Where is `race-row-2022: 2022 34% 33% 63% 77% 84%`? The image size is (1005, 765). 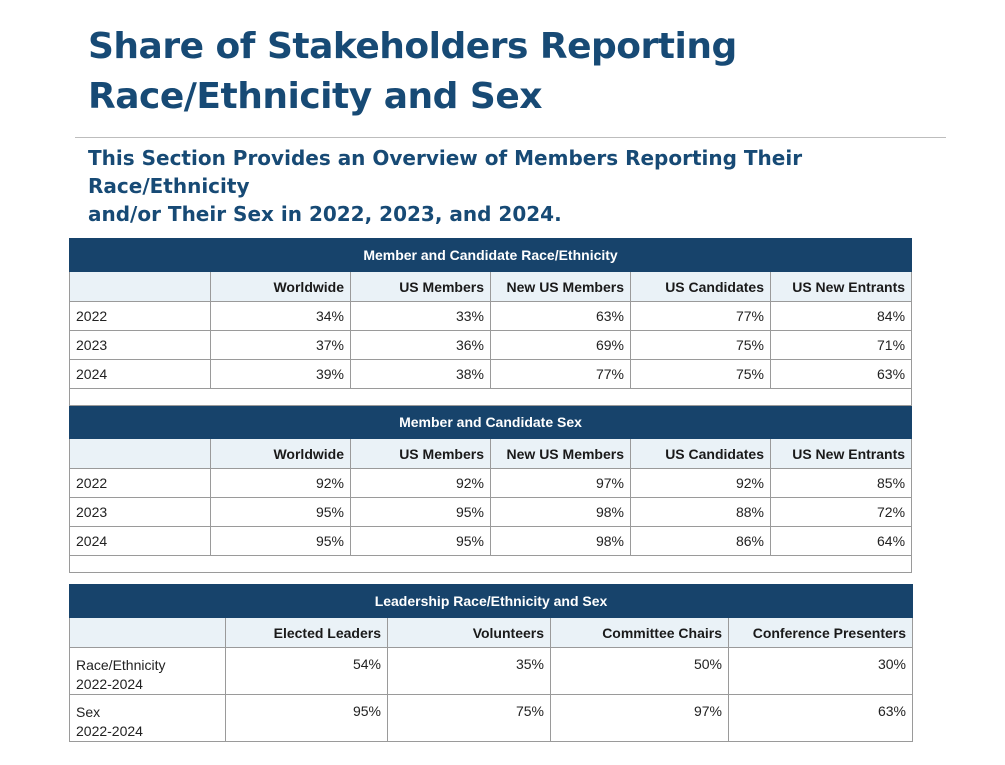 race-row-2022: 2022 34% 33% 63% 77% 84% is located at coordinates (491, 316).